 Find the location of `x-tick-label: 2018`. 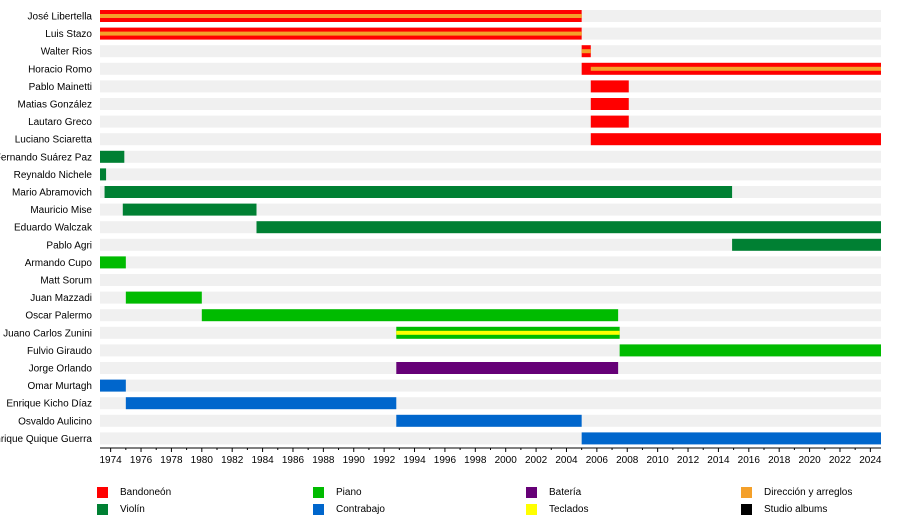

x-tick-label: 2018 is located at coordinates (779, 460).